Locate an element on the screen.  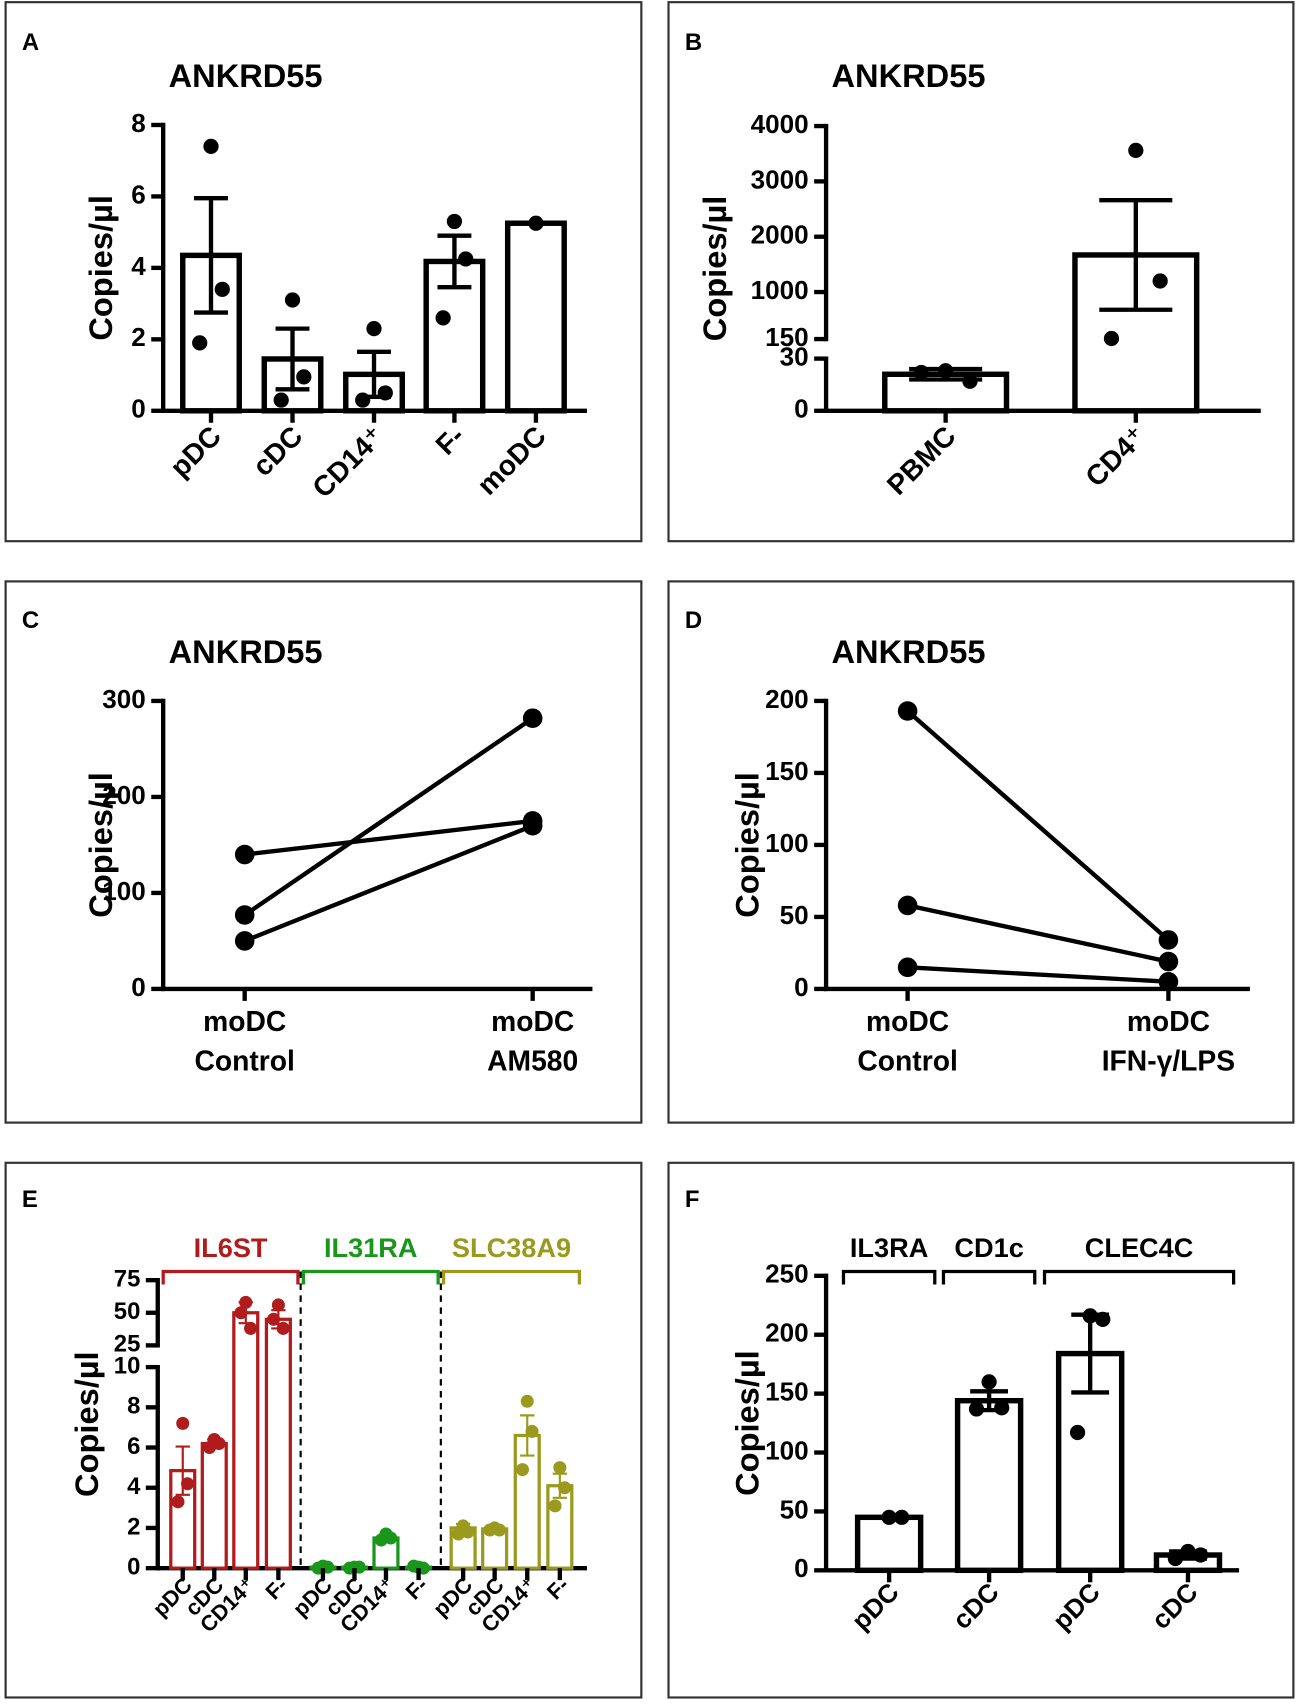
x-tick-label: IFN-γ/LPS is located at coordinates (1168, 1060).